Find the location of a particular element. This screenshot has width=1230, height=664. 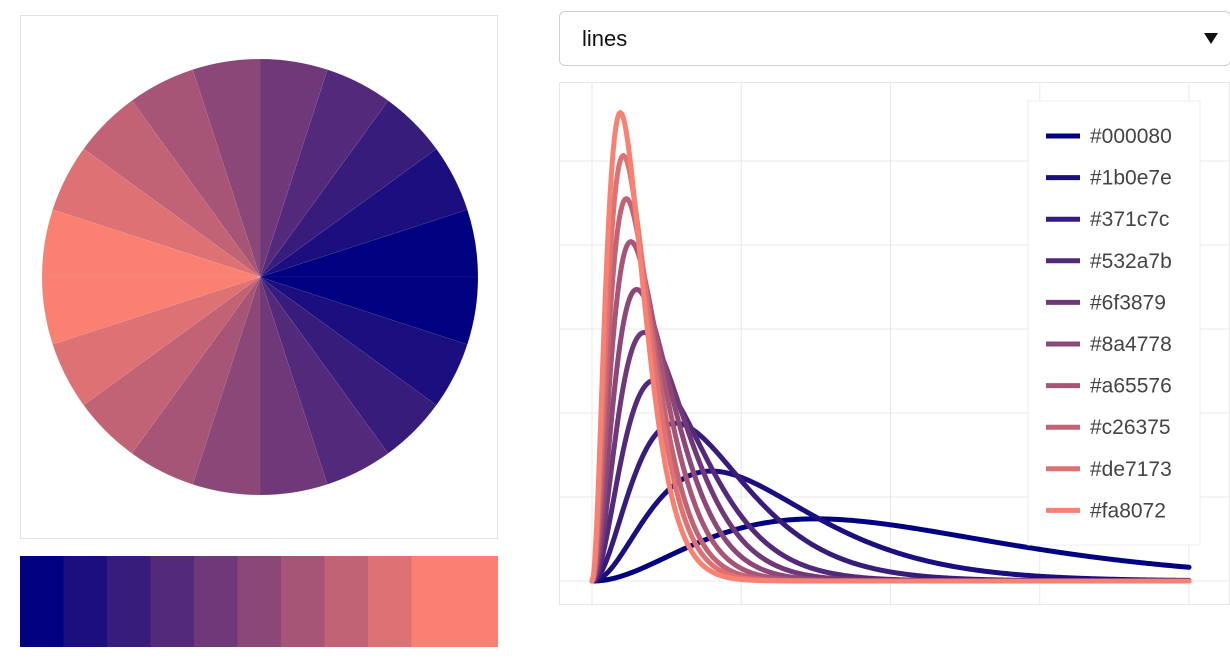

legend-label: #6f3879 is located at coordinates (1128, 302).